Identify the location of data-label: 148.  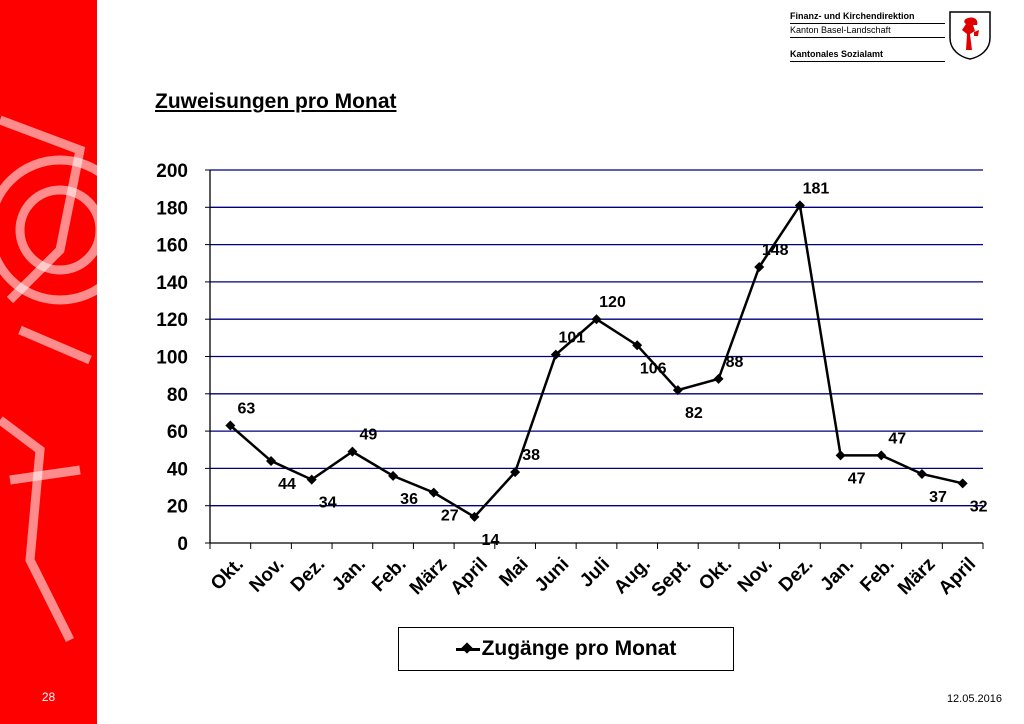
(775, 250).